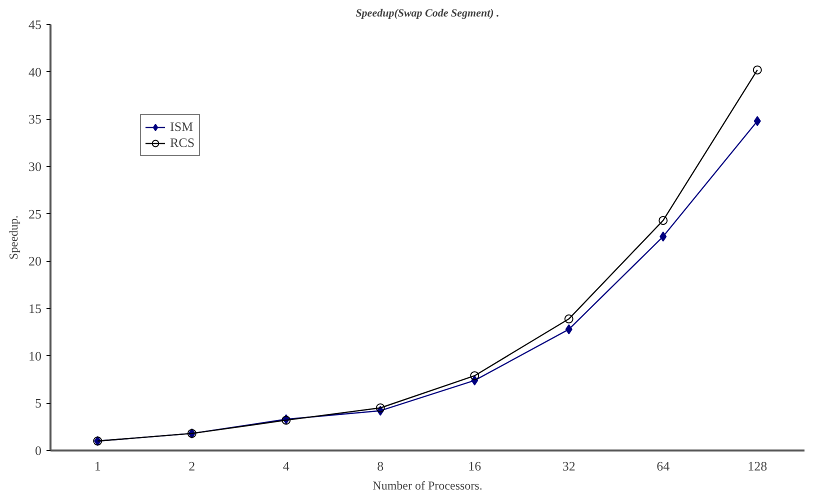 Image resolution: width=824 pixels, height=495 pixels. Describe the element at coordinates (35, 261) in the screenshot. I see `y-tick-label: 20` at that location.